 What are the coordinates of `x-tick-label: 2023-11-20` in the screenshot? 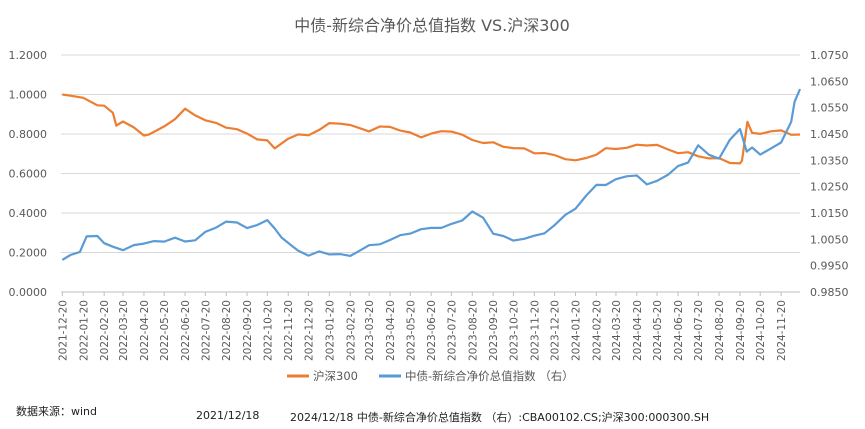 It's located at (535, 330).